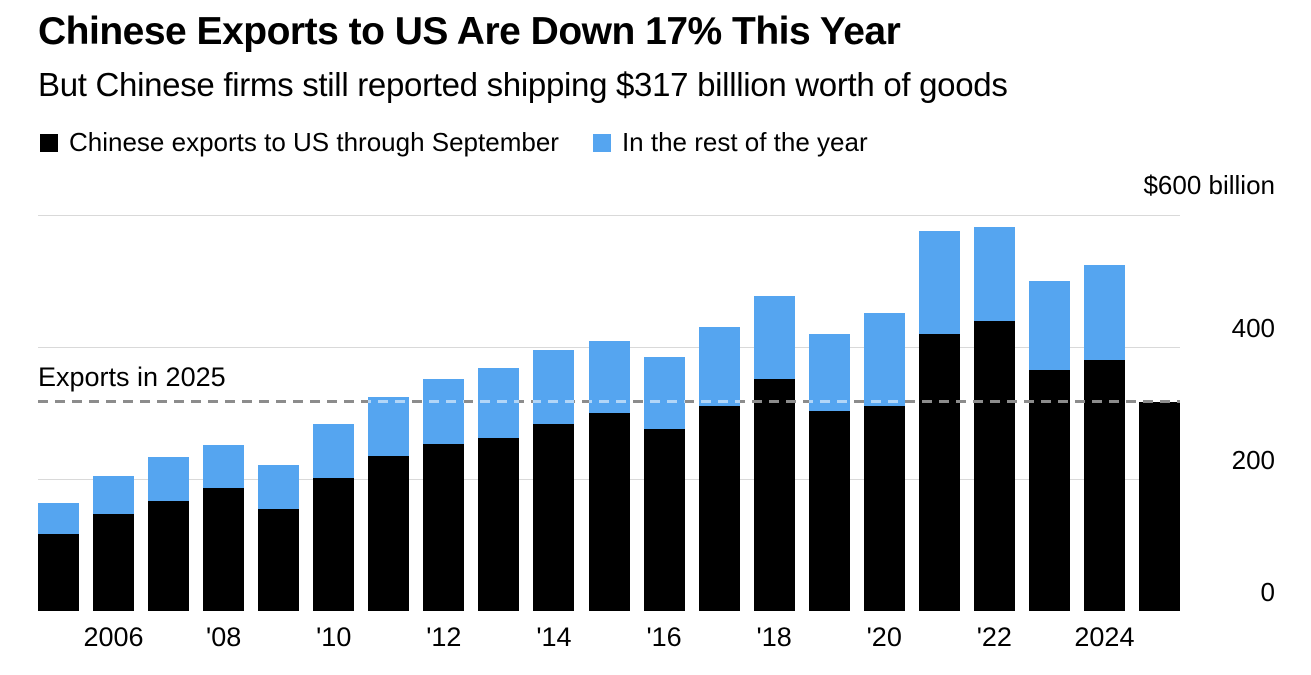 This screenshot has height=675, width=1311. What do you see at coordinates (609, 402) in the screenshot?
I see `reference-line` at bounding box center [609, 402].